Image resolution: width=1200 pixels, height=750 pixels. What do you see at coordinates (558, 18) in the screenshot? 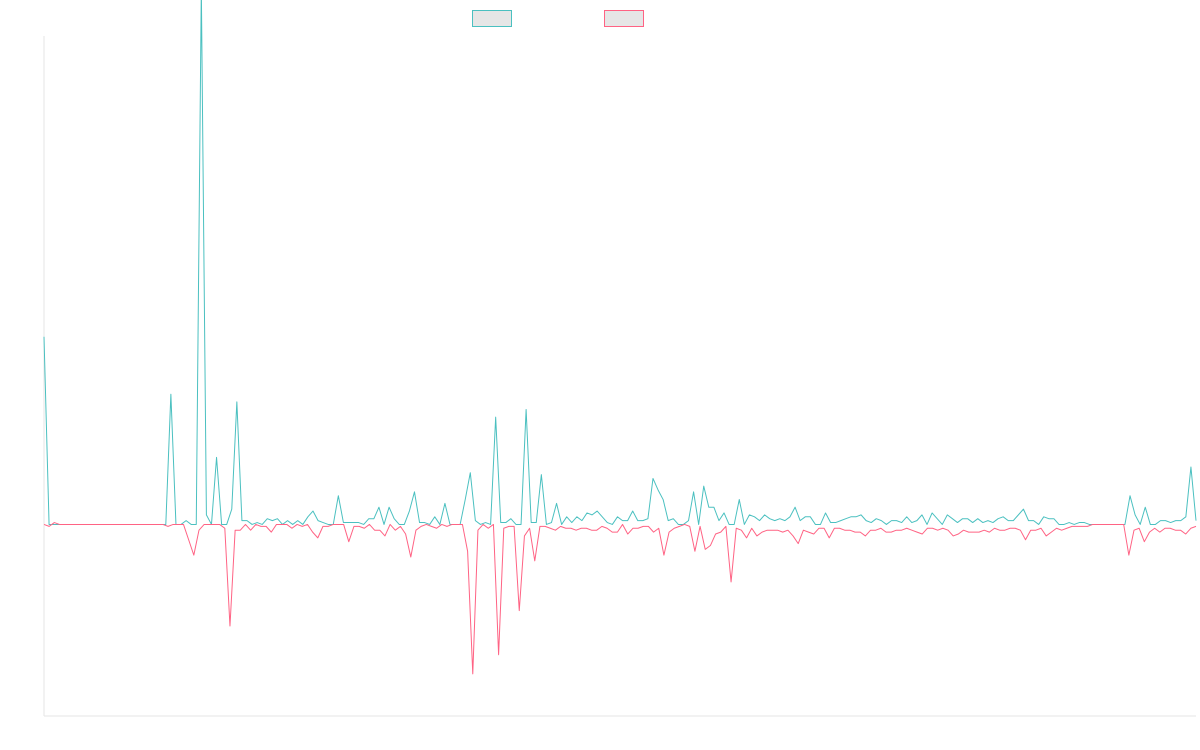
I see `legend` at bounding box center [558, 18].